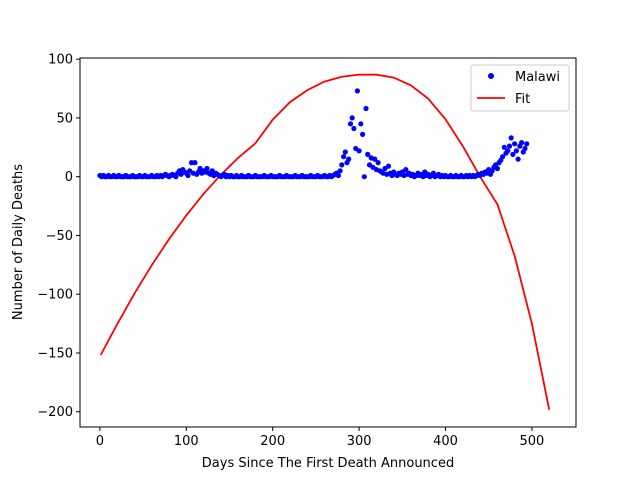 Image resolution: width=640 pixels, height=480 pixels. I want to click on y-tick-label: −150, so click(55, 353).